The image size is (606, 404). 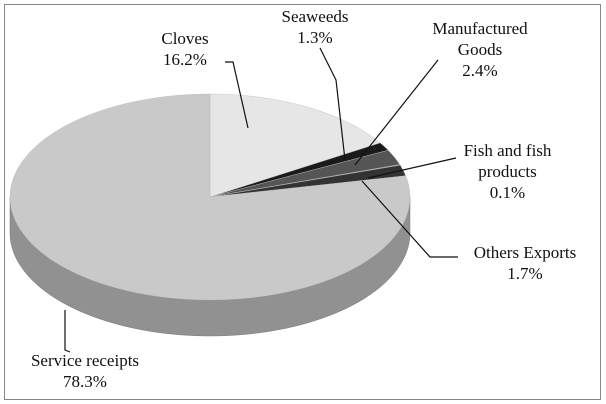 I want to click on slice, so click(x=295, y=145).